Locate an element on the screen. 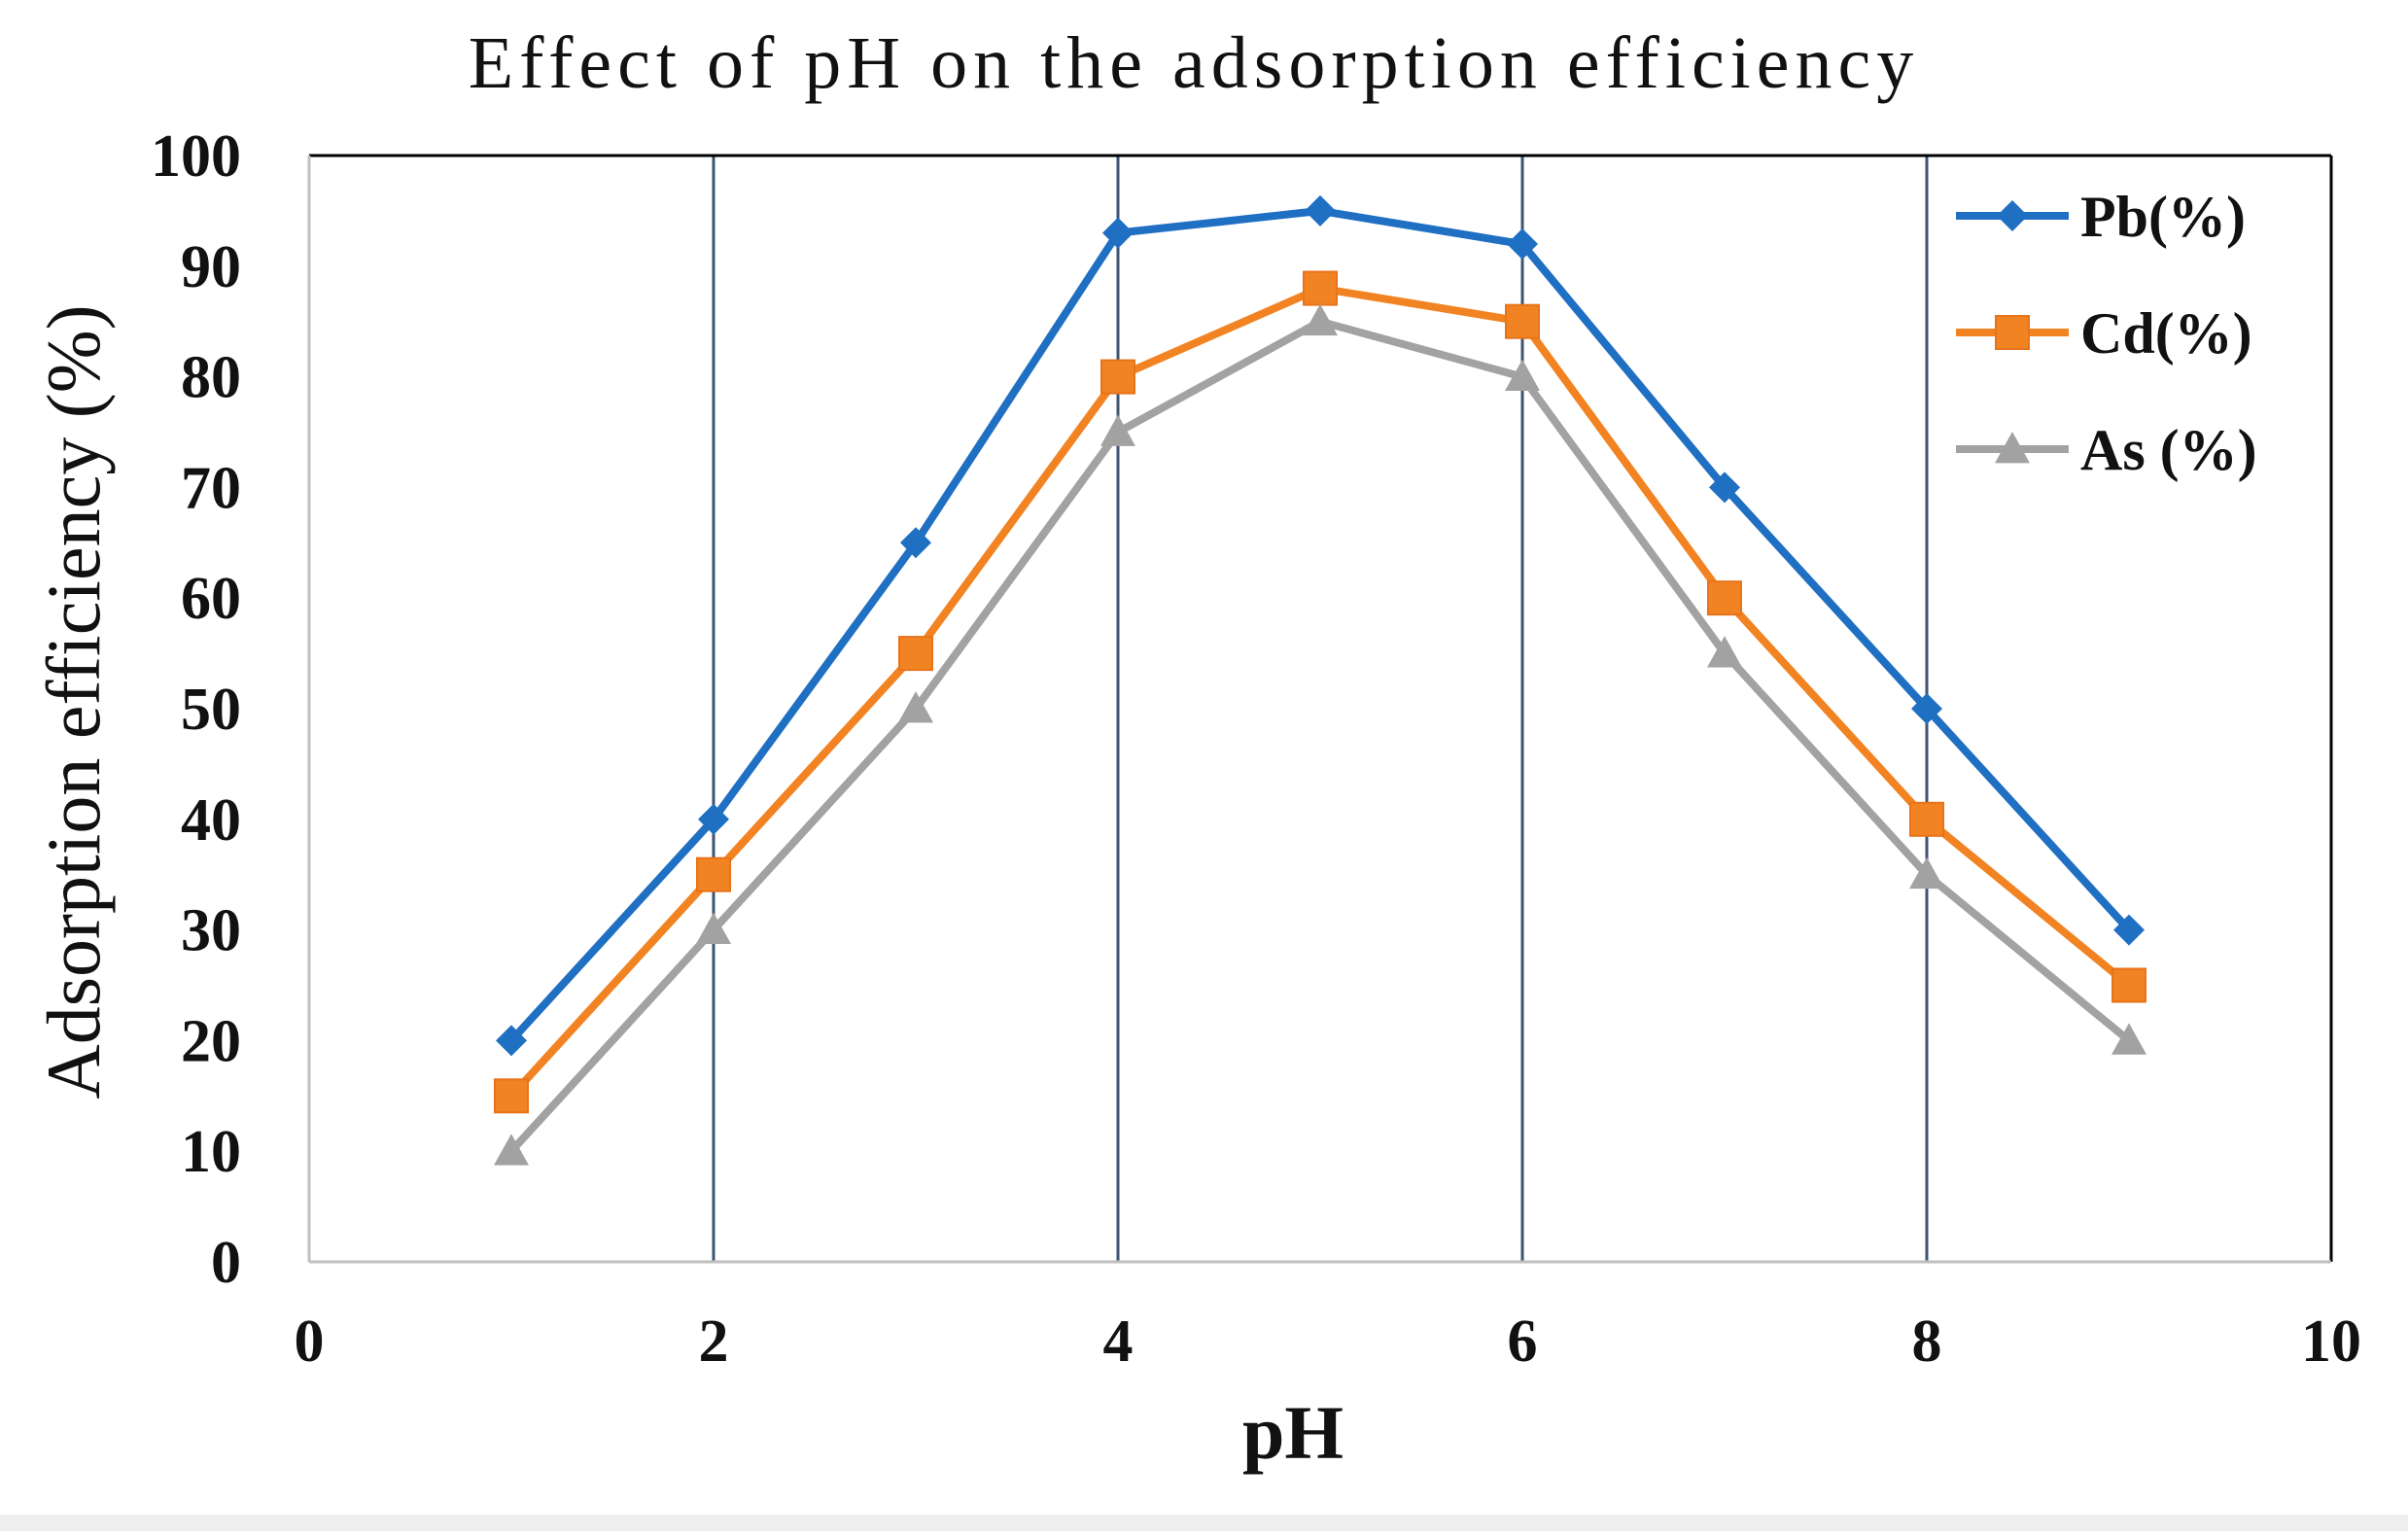 This screenshot has width=2408, height=1536. x-tick-label: 0 is located at coordinates (310, 1342).